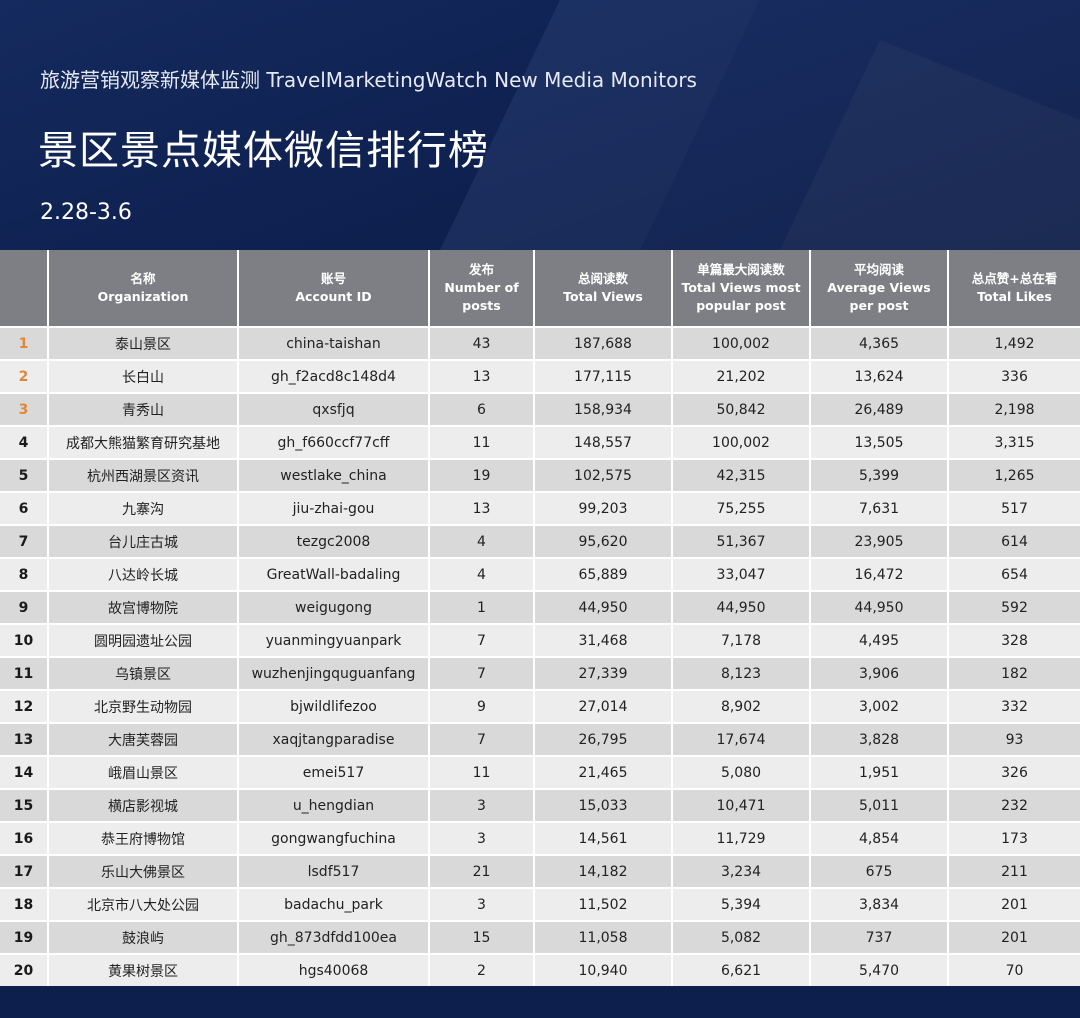  What do you see at coordinates (741, 969) in the screenshot?
I see `max-views-cell: 6,621` at bounding box center [741, 969].